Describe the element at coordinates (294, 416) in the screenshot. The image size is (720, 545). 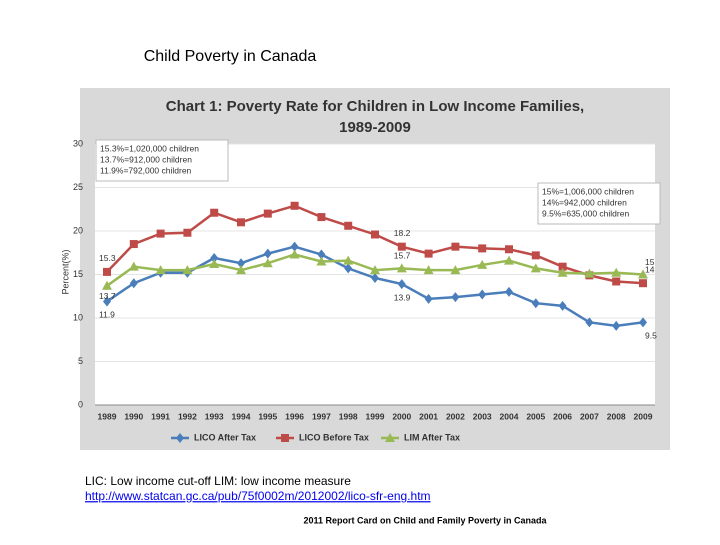
I see `x-tick-label: 1996` at that location.